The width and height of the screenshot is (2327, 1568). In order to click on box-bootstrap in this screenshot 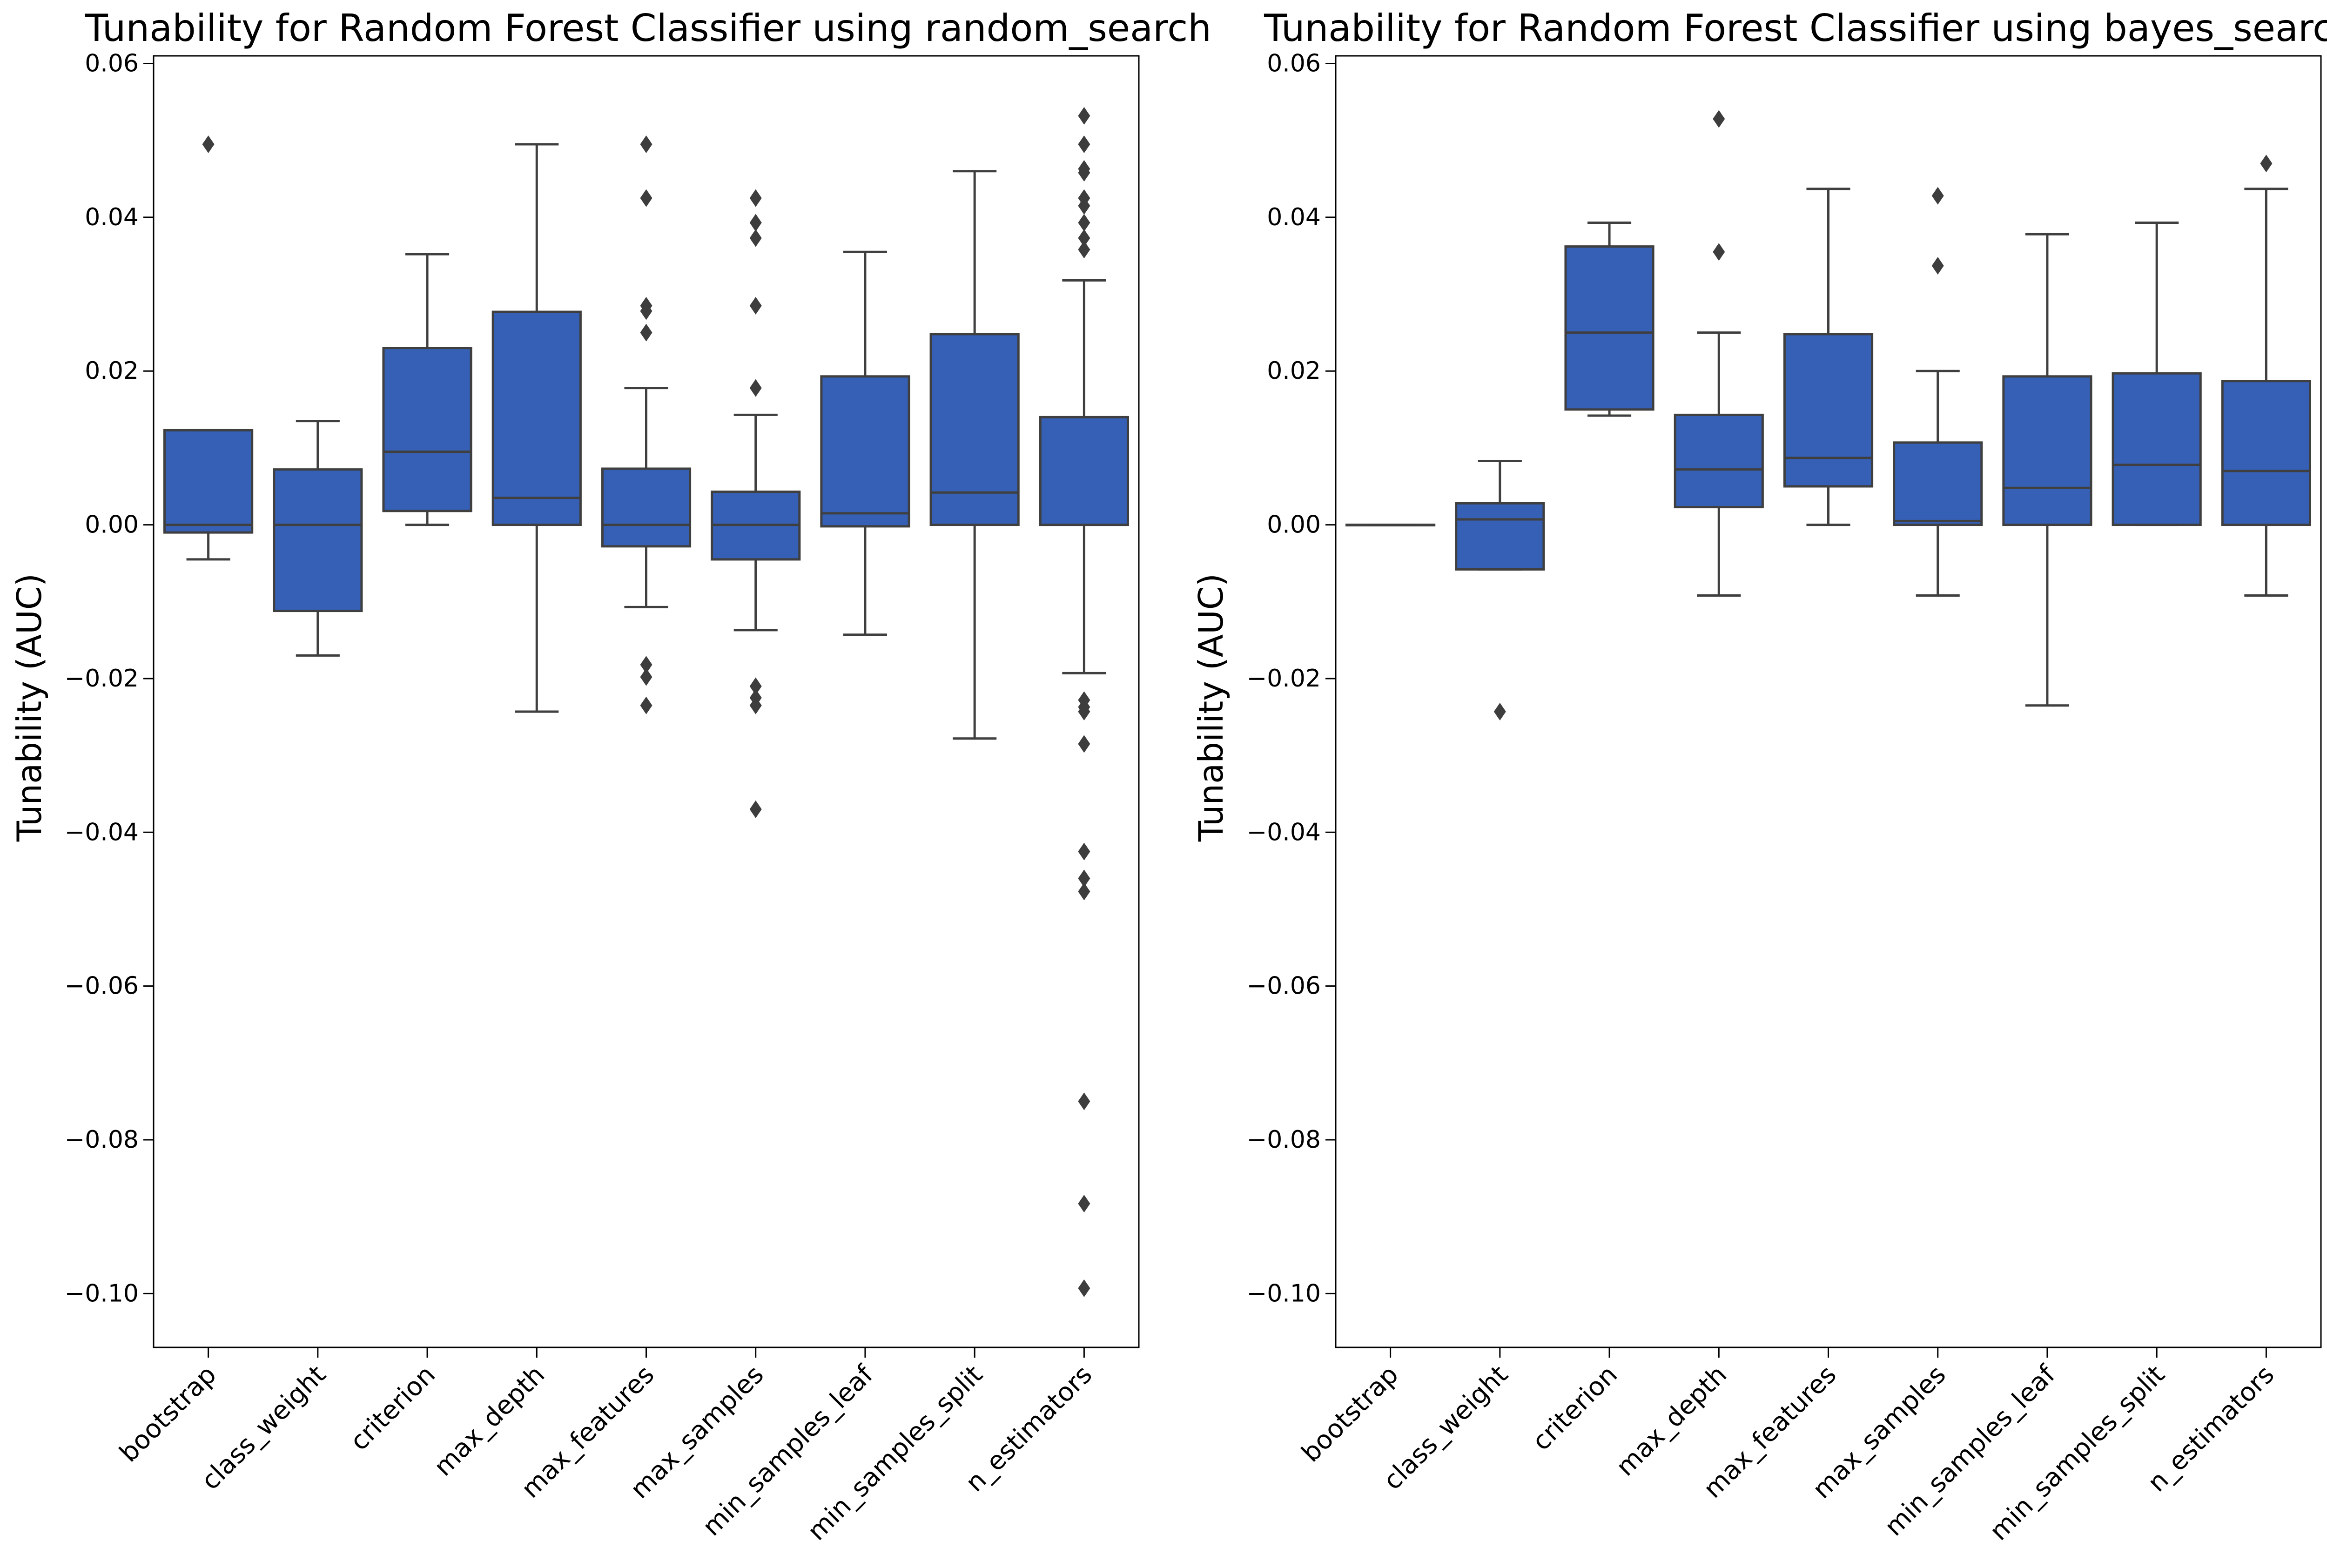, I will do `click(208, 348)`.